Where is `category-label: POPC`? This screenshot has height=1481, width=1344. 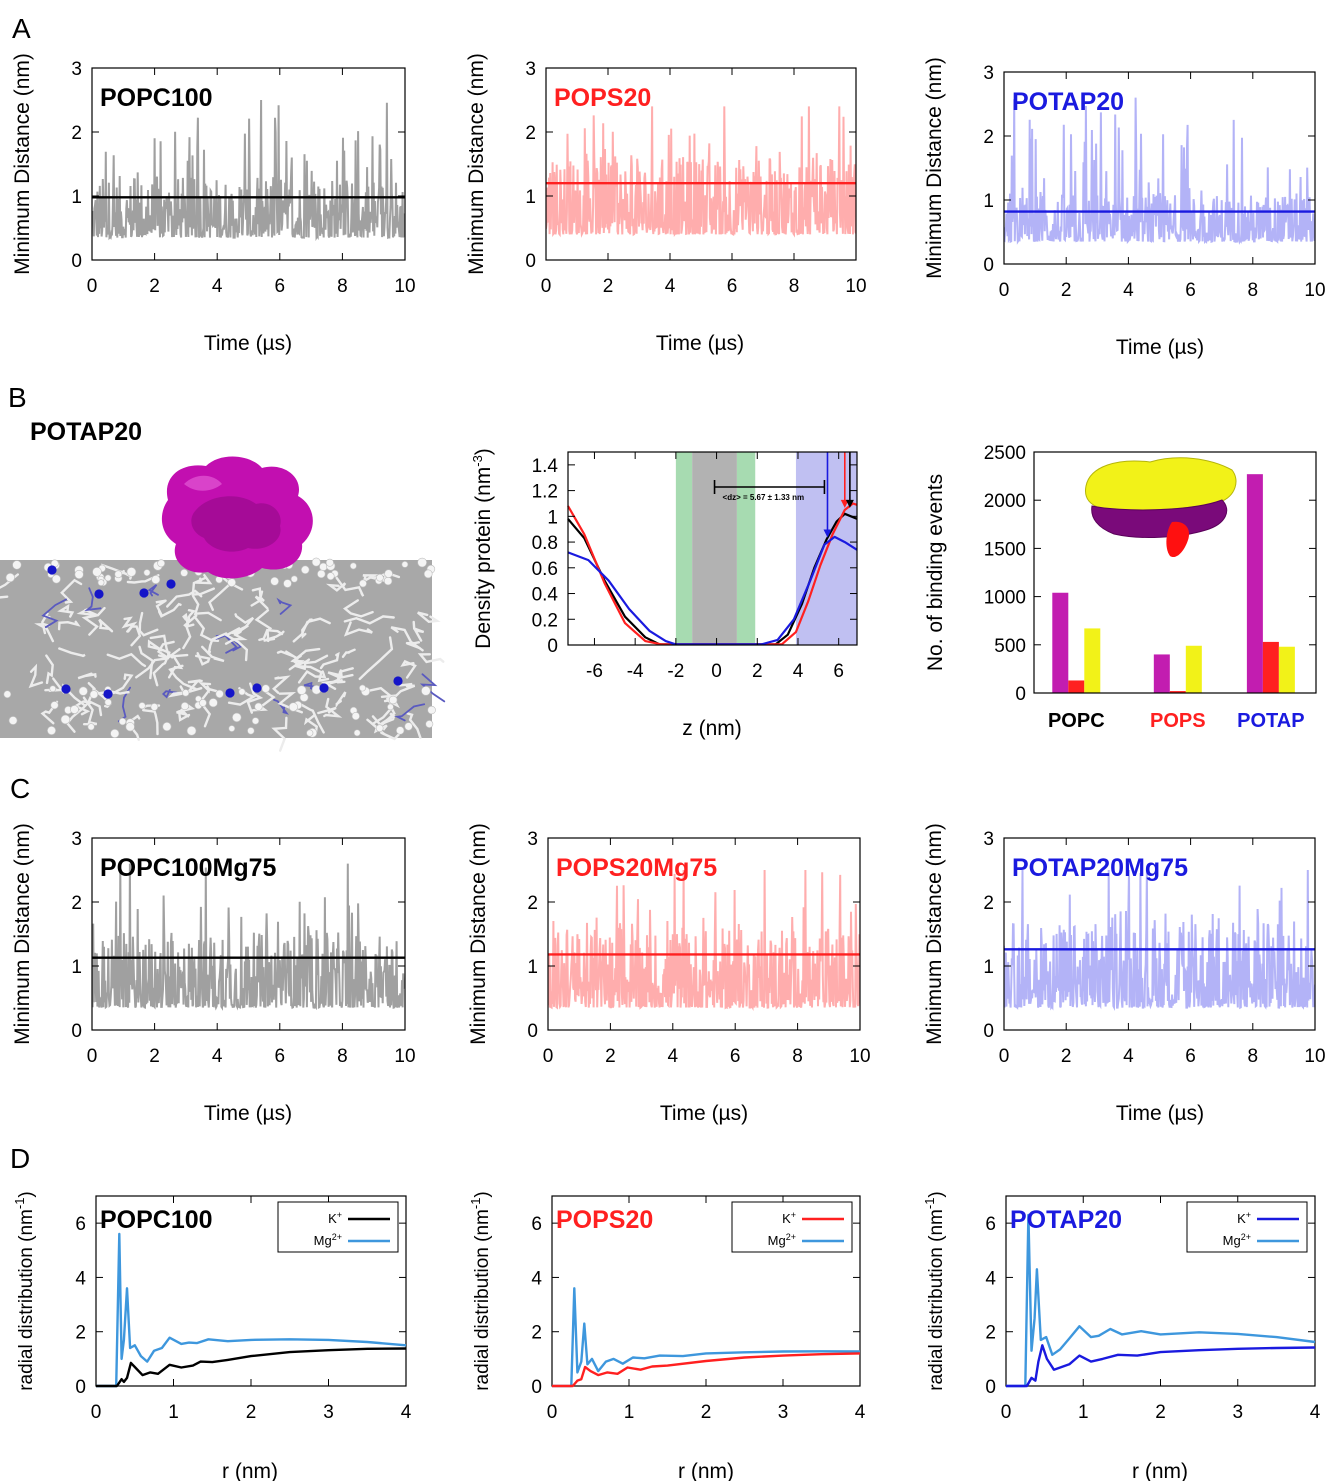
category-label: POPC is located at coordinates (1076, 721).